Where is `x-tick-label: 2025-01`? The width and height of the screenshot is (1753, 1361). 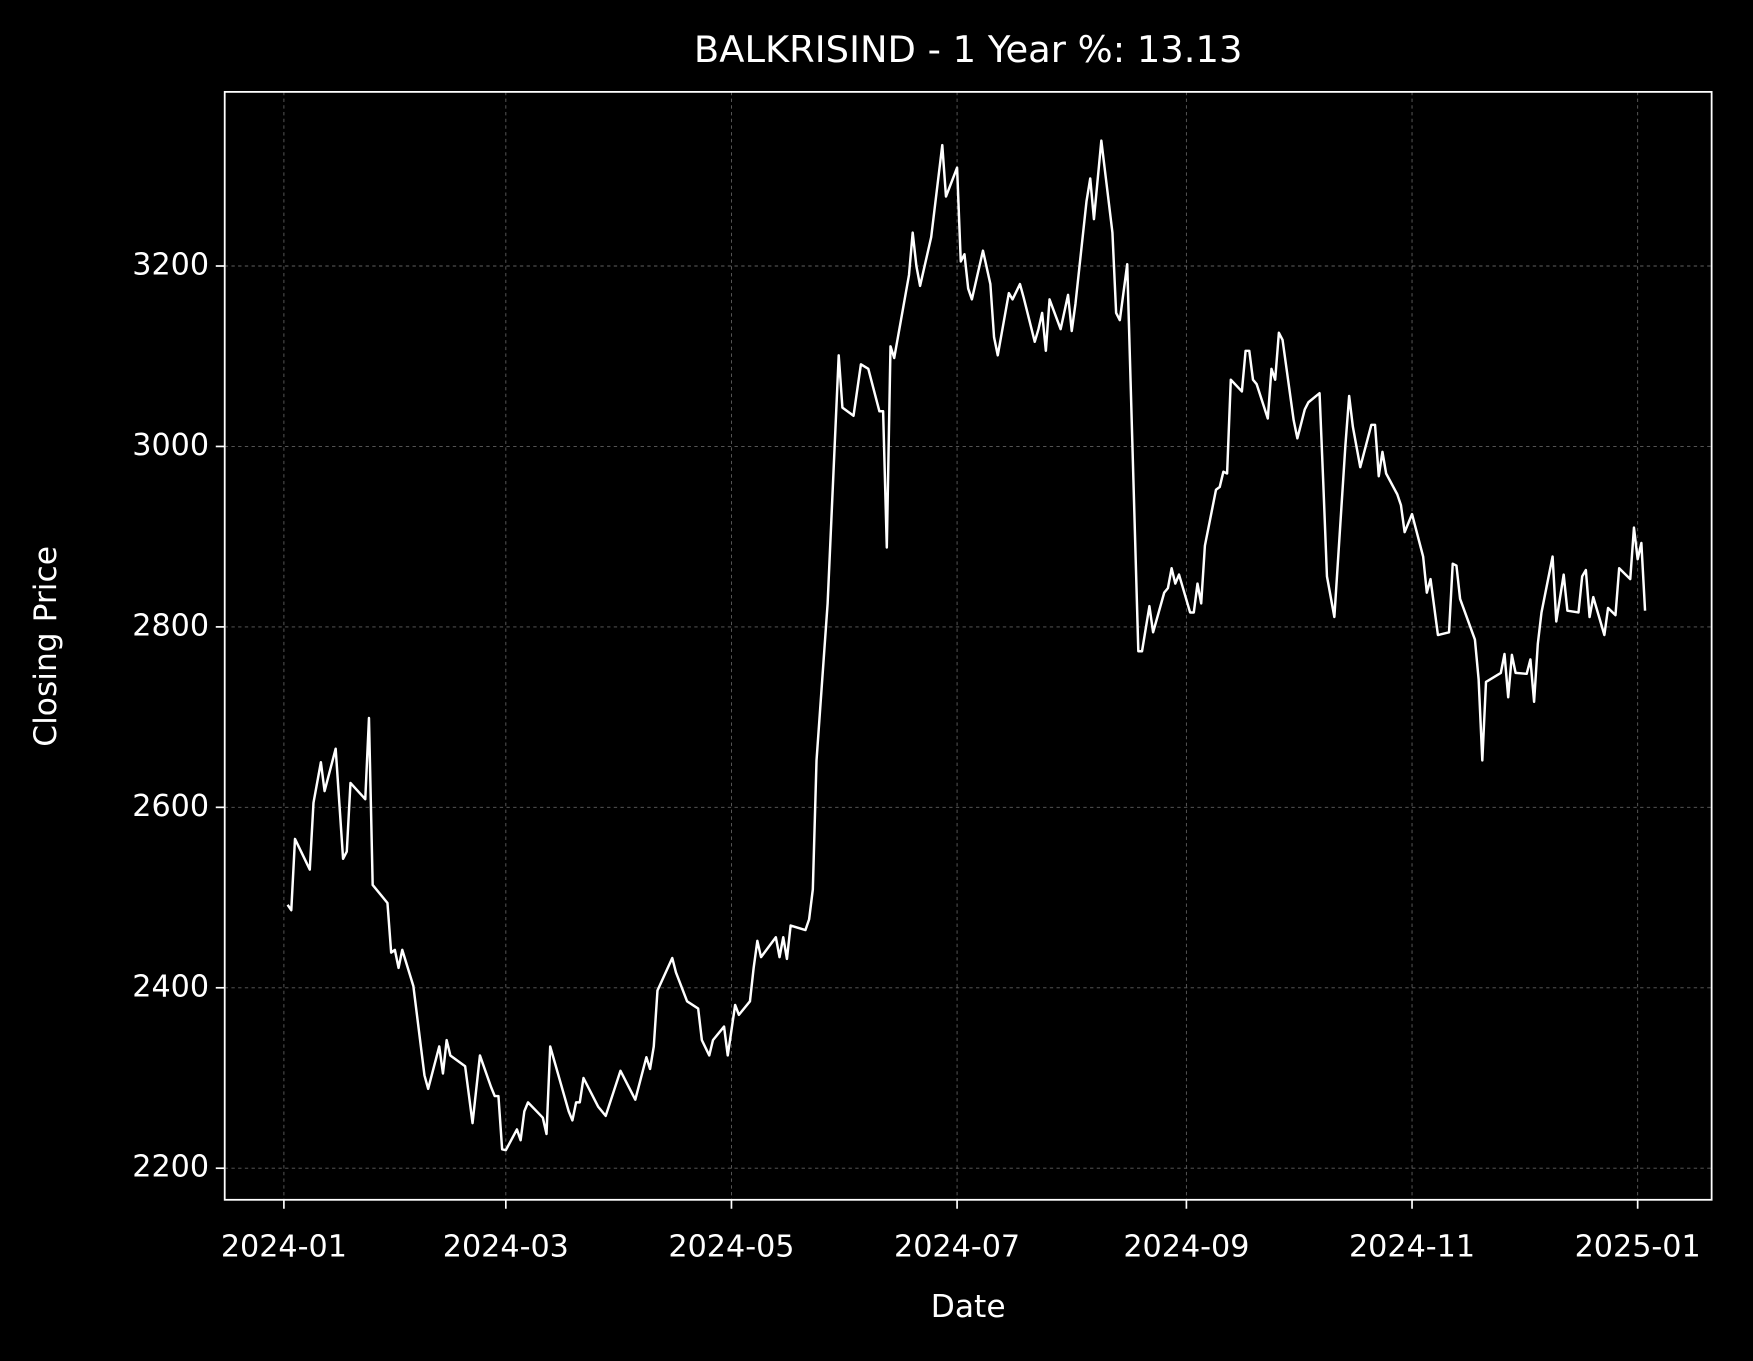
x-tick-label: 2025-01 is located at coordinates (1638, 1246).